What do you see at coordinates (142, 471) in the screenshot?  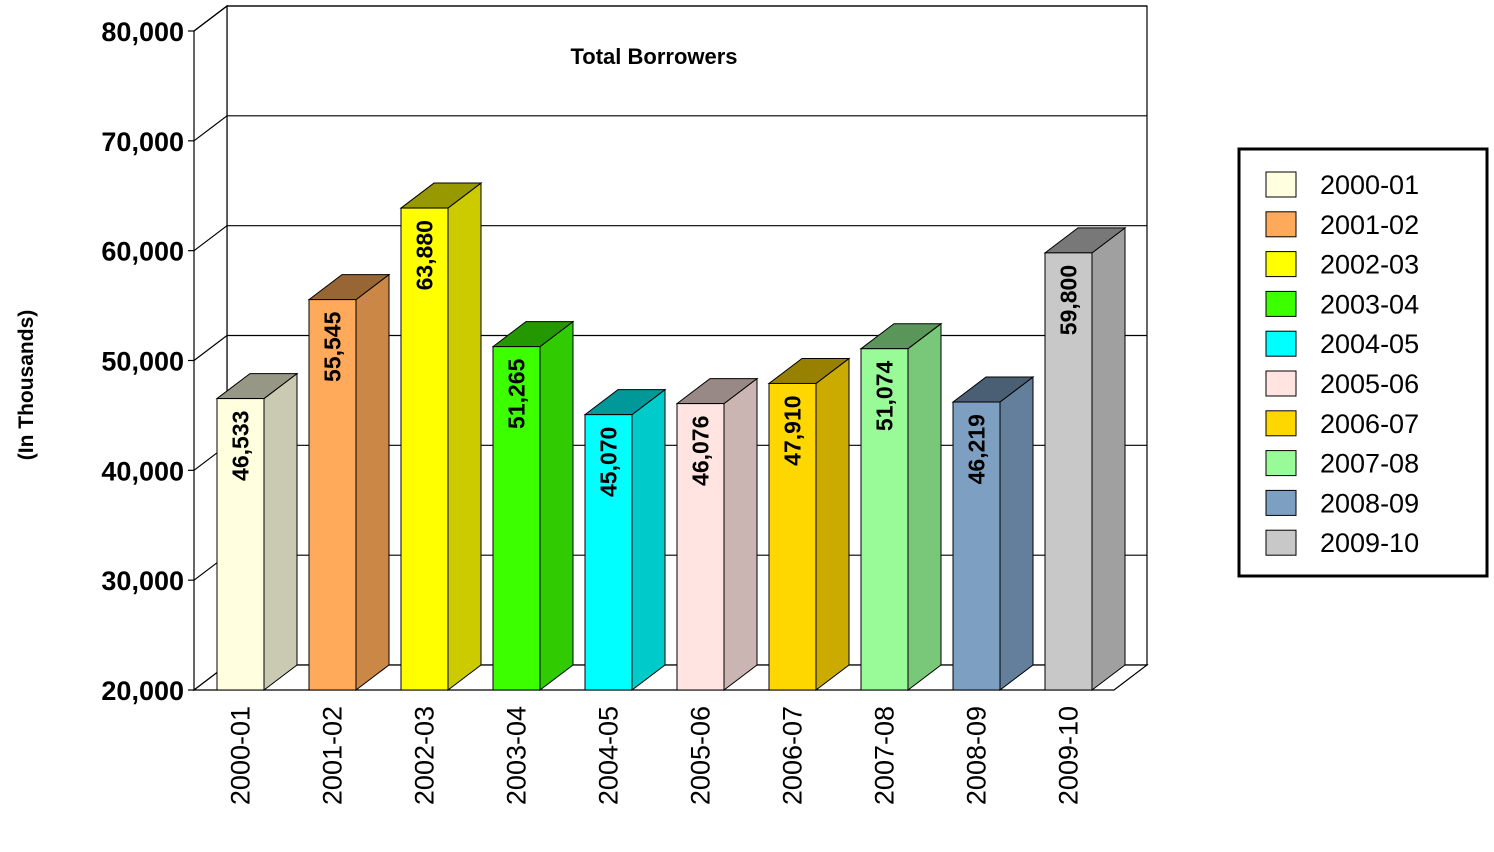 I see `y-tick-label: 40,000` at bounding box center [142, 471].